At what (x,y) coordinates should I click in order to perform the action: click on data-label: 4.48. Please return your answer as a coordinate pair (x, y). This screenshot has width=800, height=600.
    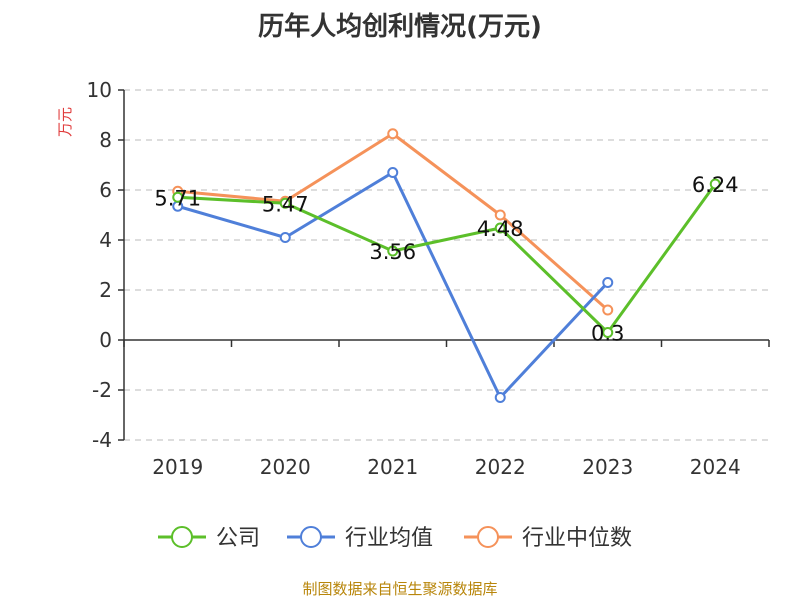
    Looking at the image, I should click on (500, 229).